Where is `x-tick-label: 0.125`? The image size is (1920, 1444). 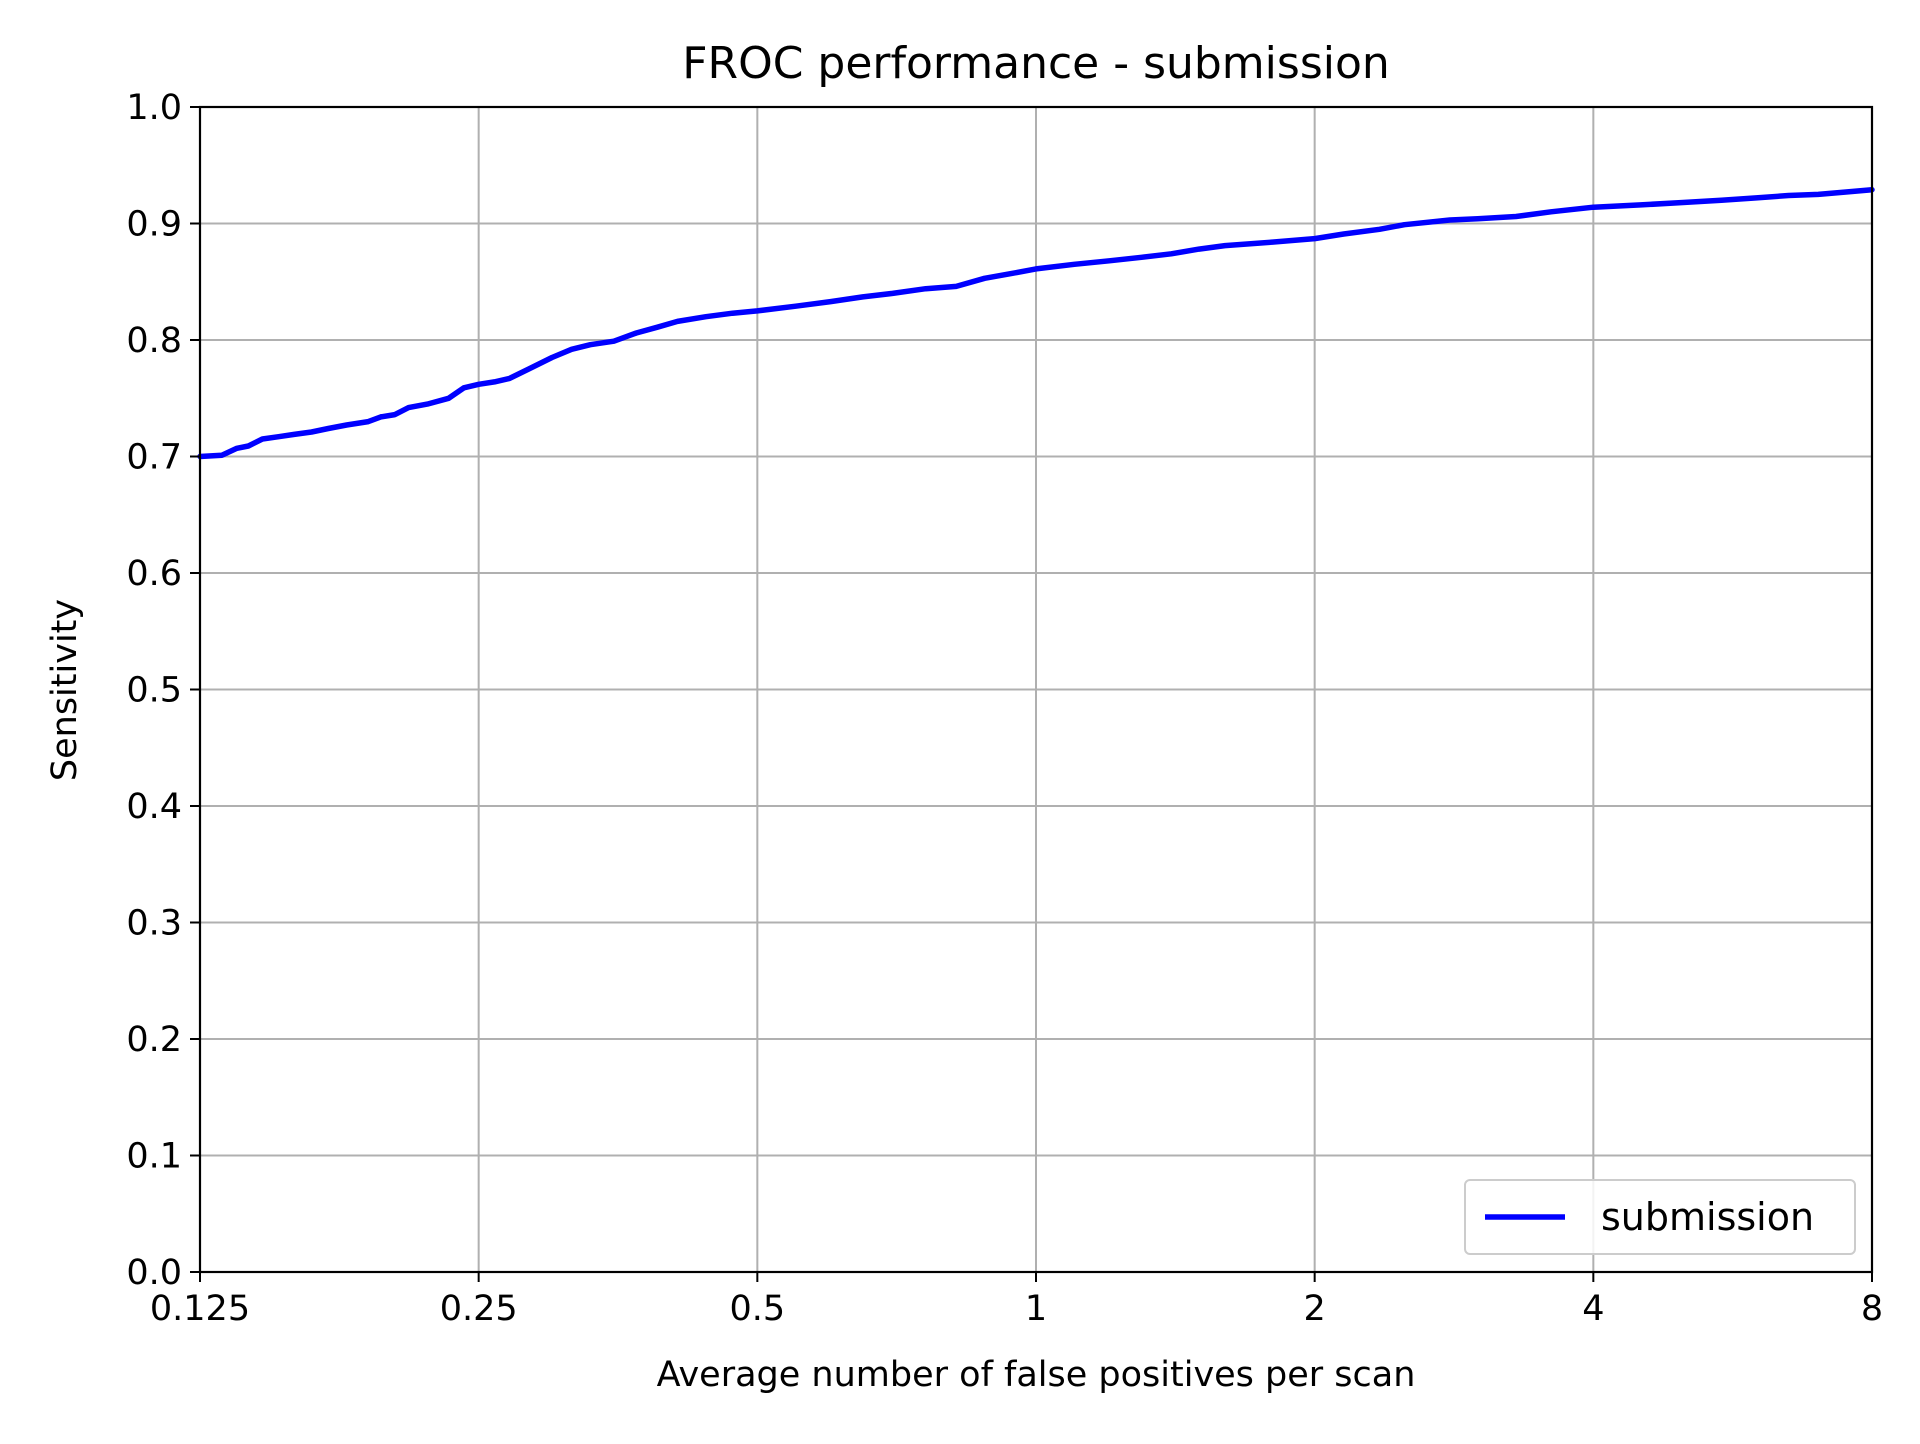
x-tick-label: 0.125 is located at coordinates (200, 1309).